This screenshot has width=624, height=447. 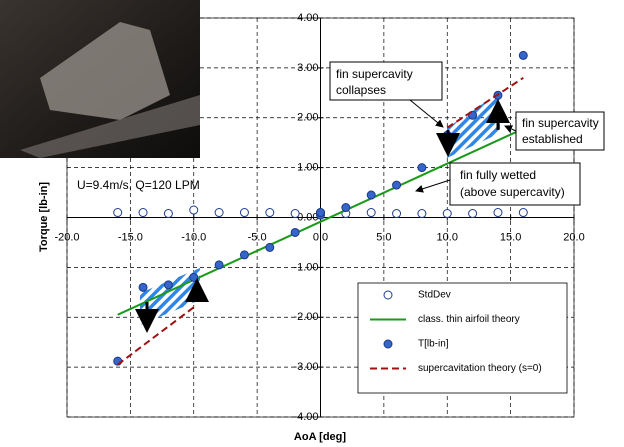 What do you see at coordinates (105, 71) in the screenshot?
I see `photo-fin` at bounding box center [105, 71].